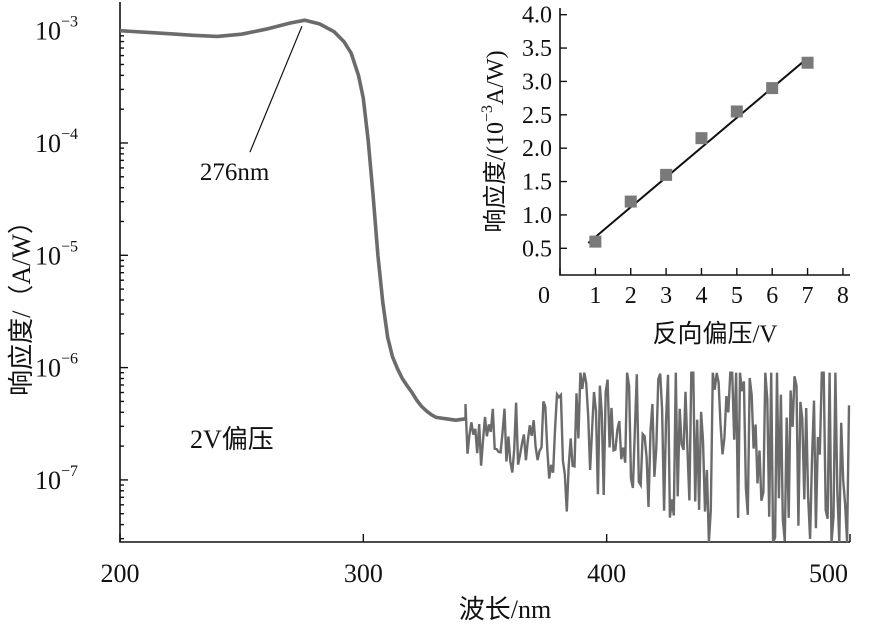 This screenshot has height=625, width=872. What do you see at coordinates (537, 183) in the screenshot?
I see `inset-y-tick-label: 1.5` at bounding box center [537, 183].